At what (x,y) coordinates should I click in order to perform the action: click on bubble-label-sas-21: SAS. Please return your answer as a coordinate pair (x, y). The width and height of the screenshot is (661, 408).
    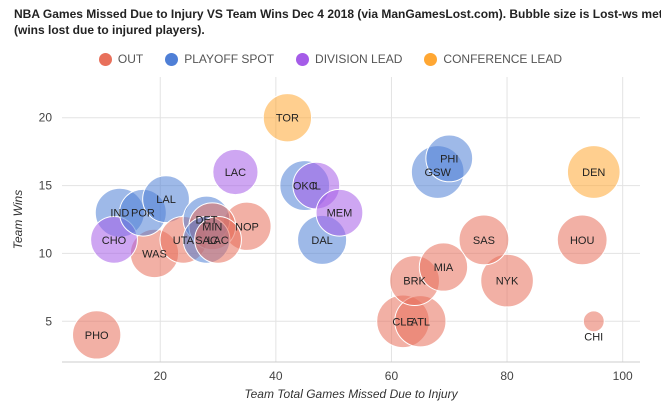
    Looking at the image, I should click on (484, 241).